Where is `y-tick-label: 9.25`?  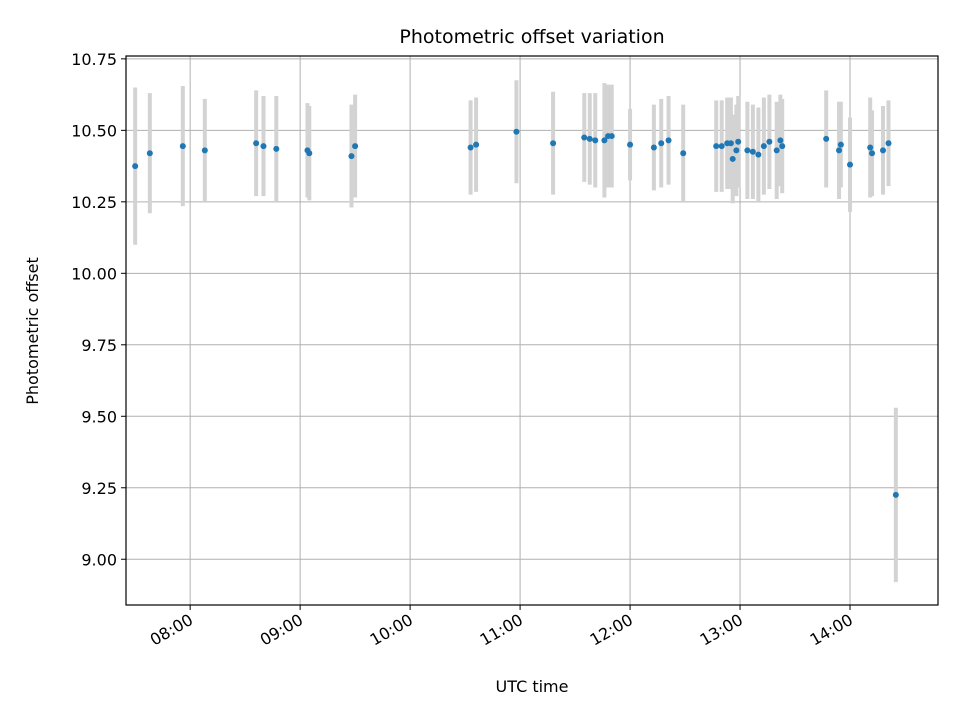 y-tick-label: 9.25 is located at coordinates (99, 488).